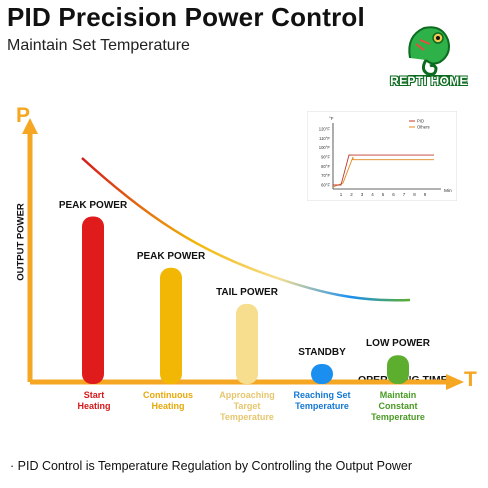  Describe the element at coordinates (30, 126) in the screenshot. I see `y-axis-arrow` at that location.